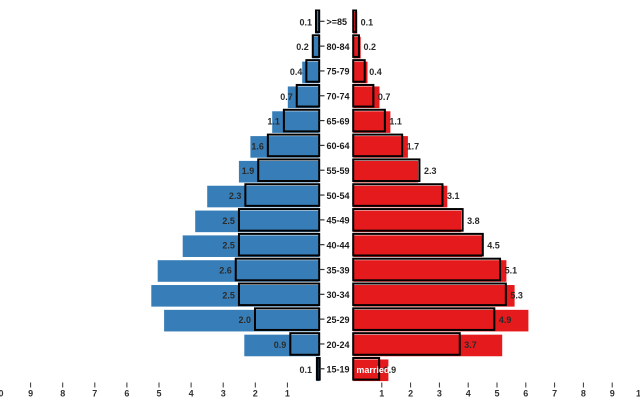 This screenshot has height=405, width=640. Describe the element at coordinates (338, 270) in the screenshot. I see `svg-text: 35-39` at that location.